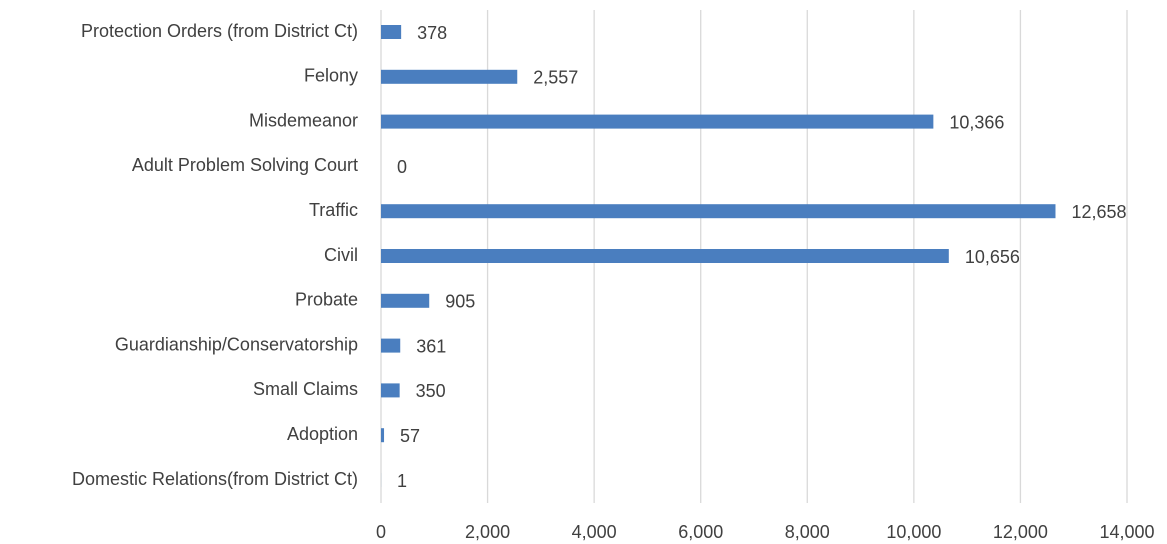 This screenshot has width=1167, height=544. I want to click on data-label: 10,366, so click(976, 122).